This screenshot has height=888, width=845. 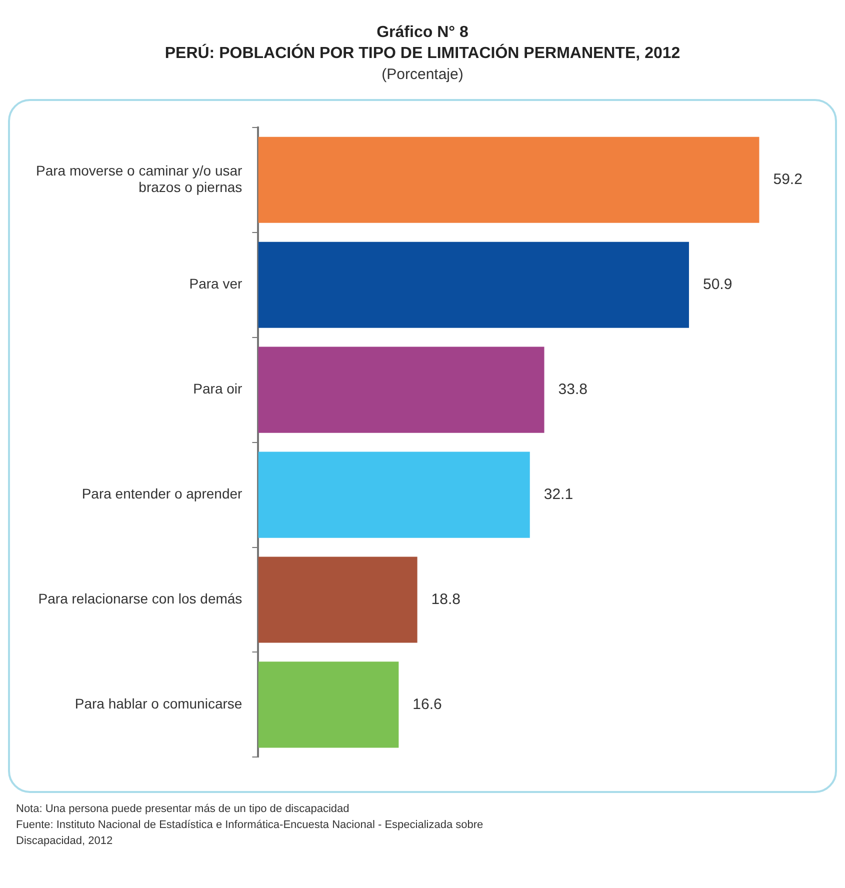 I want to click on text: Nota: Una persona puede presentar más de un tipo de discapacidad, so click(x=183, y=809).